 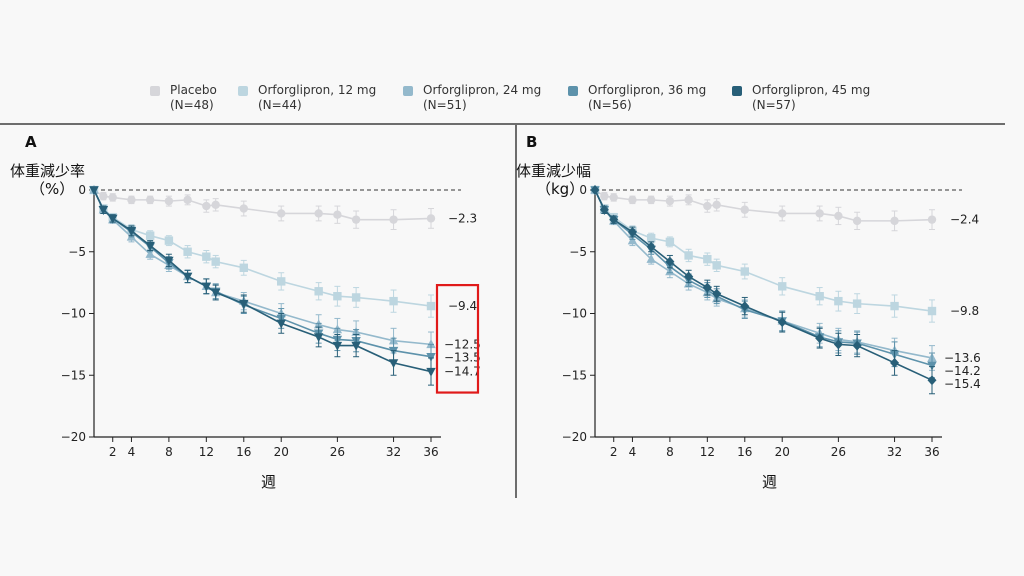 I want to click on legend-count: (N=44), so click(x=280, y=105).